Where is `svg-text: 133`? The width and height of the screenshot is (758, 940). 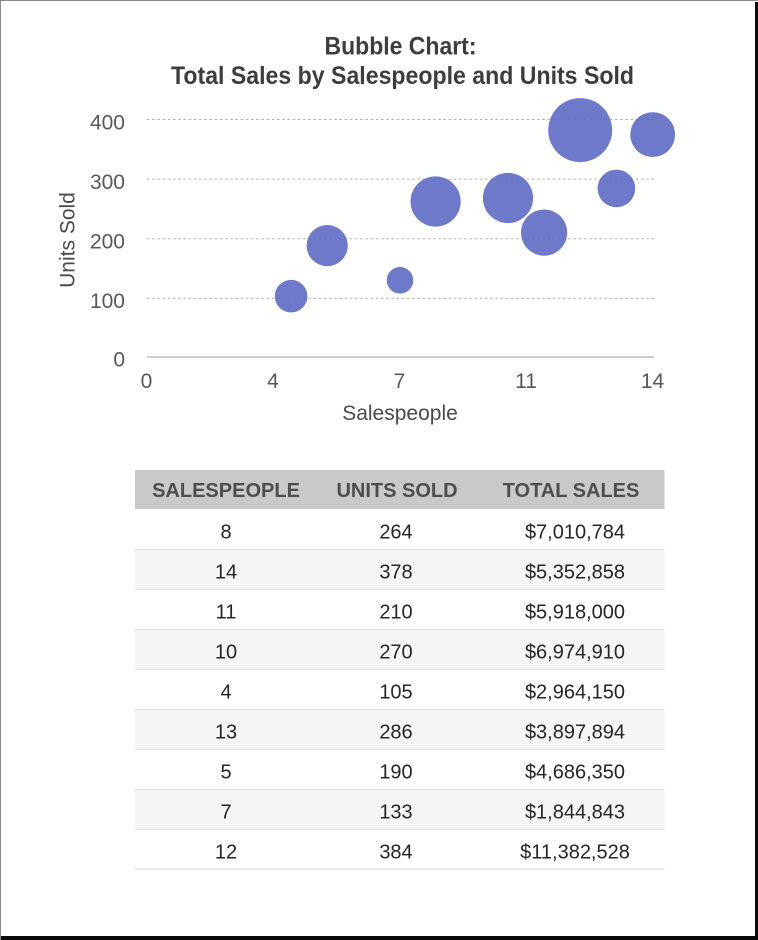
svg-text: 133 is located at coordinates (395, 813).